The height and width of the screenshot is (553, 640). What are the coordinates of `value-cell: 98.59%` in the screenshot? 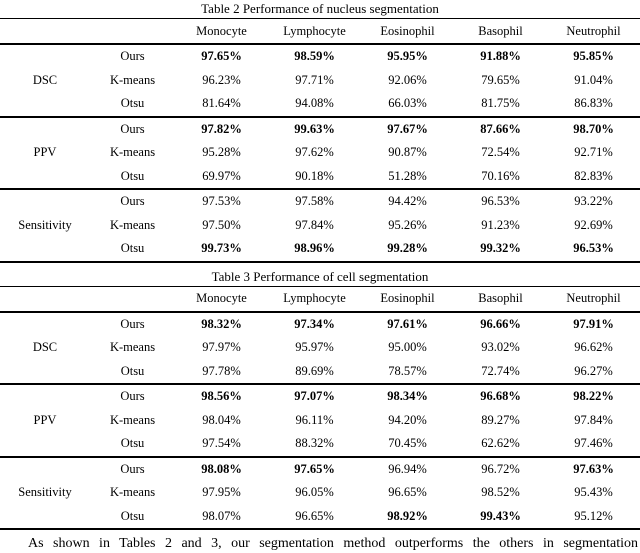 It's located at (314, 56).